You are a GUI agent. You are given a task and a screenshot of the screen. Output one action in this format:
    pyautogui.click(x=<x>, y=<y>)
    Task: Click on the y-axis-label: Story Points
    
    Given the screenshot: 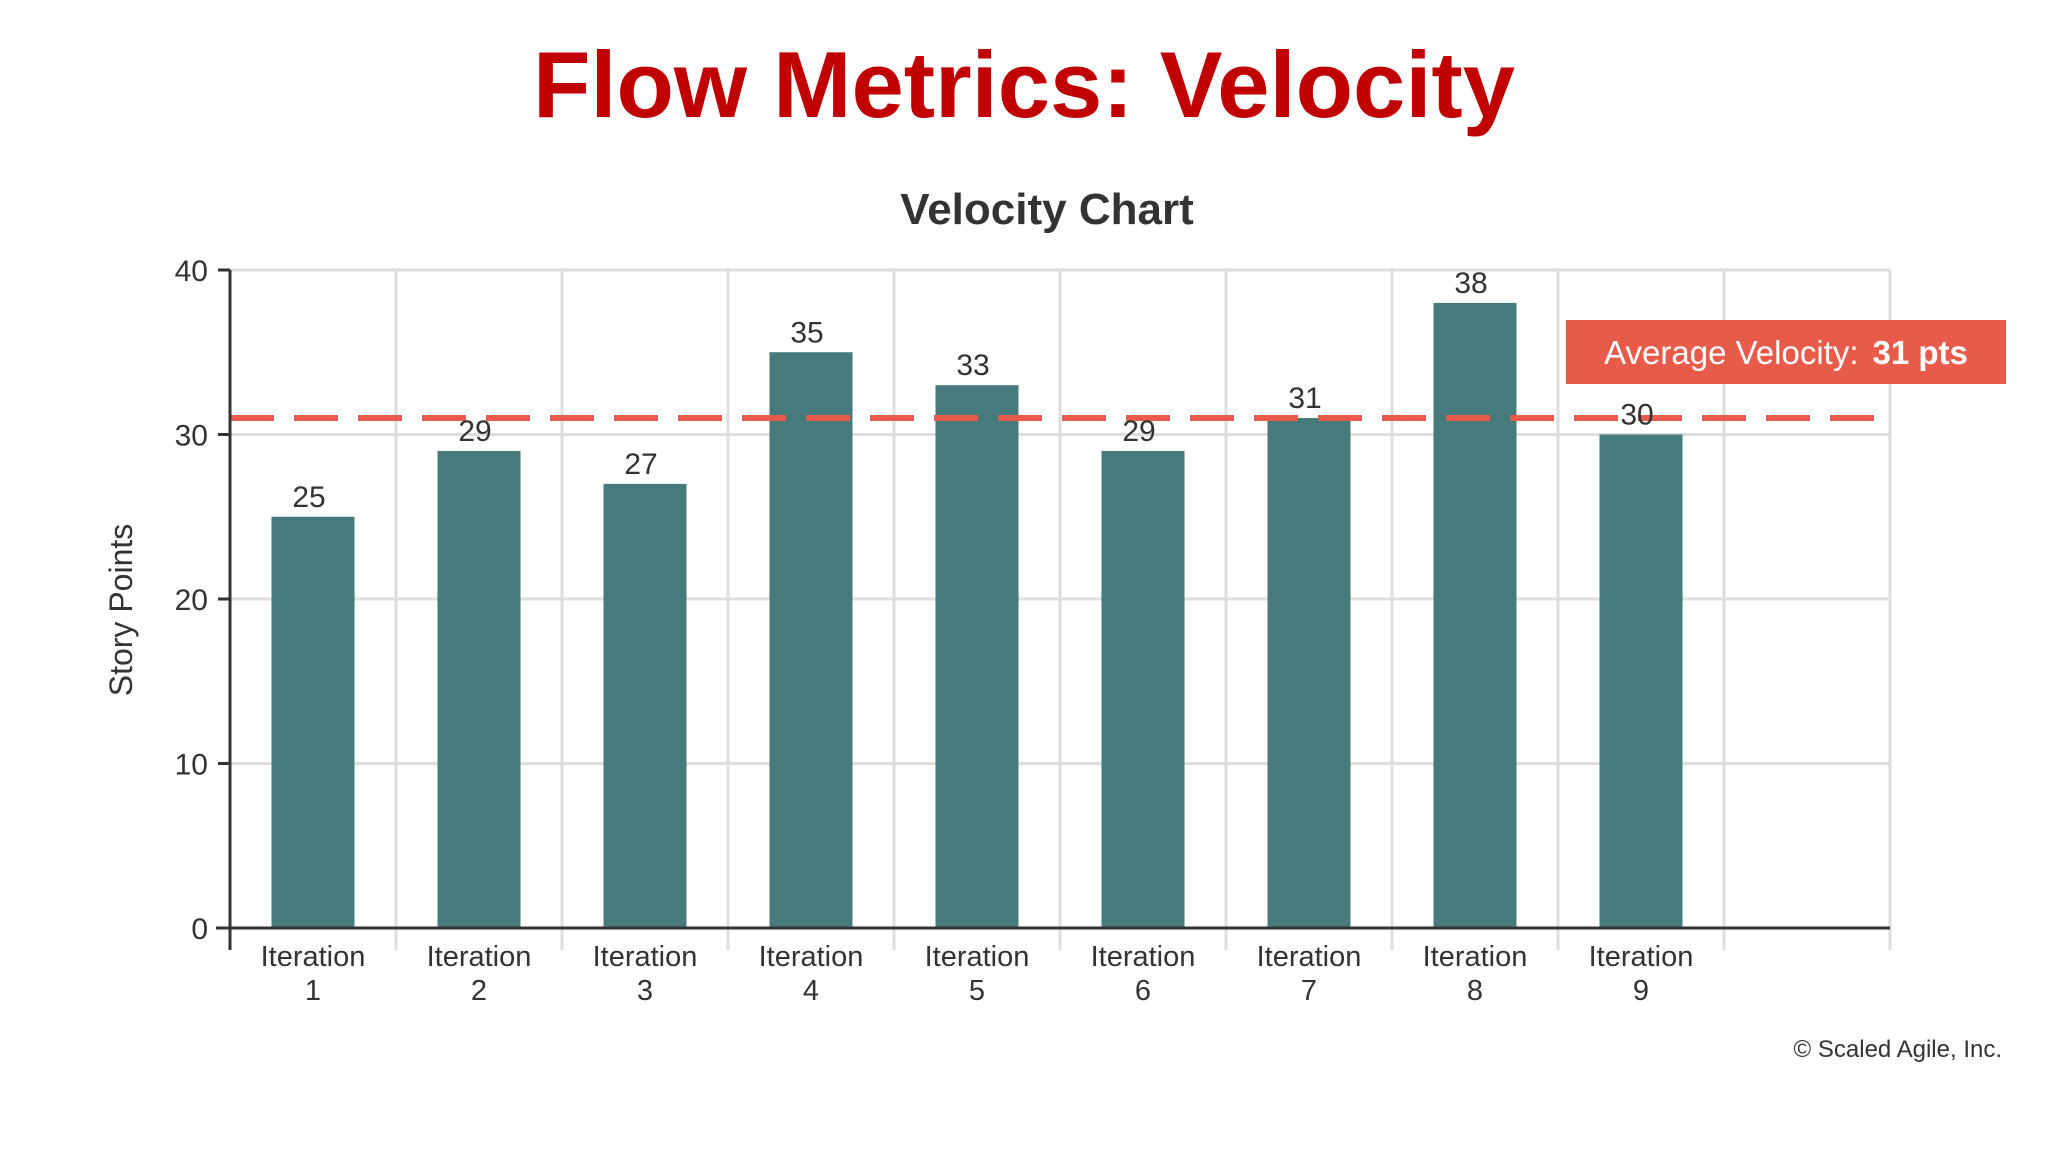 What is the action you would take?
    pyautogui.click(x=121, y=610)
    